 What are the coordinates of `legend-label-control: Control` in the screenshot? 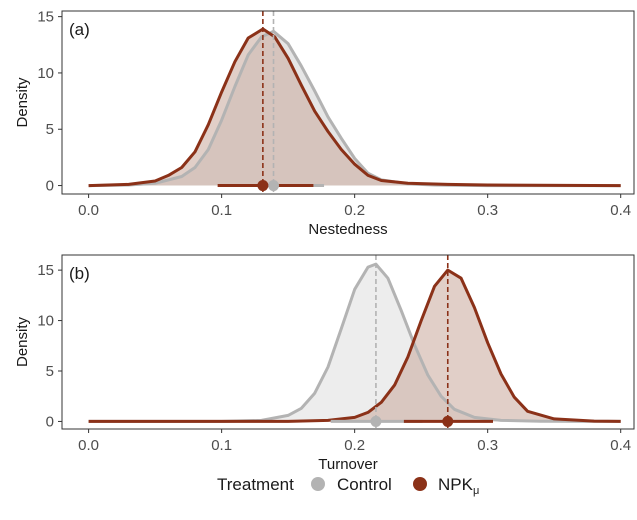 It's located at (364, 484).